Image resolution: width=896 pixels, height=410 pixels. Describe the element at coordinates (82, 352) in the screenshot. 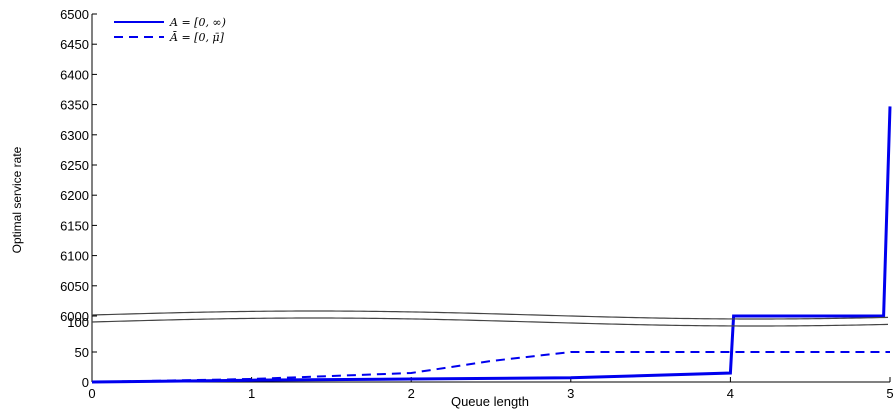

I see `y-tick-label: 50` at that location.